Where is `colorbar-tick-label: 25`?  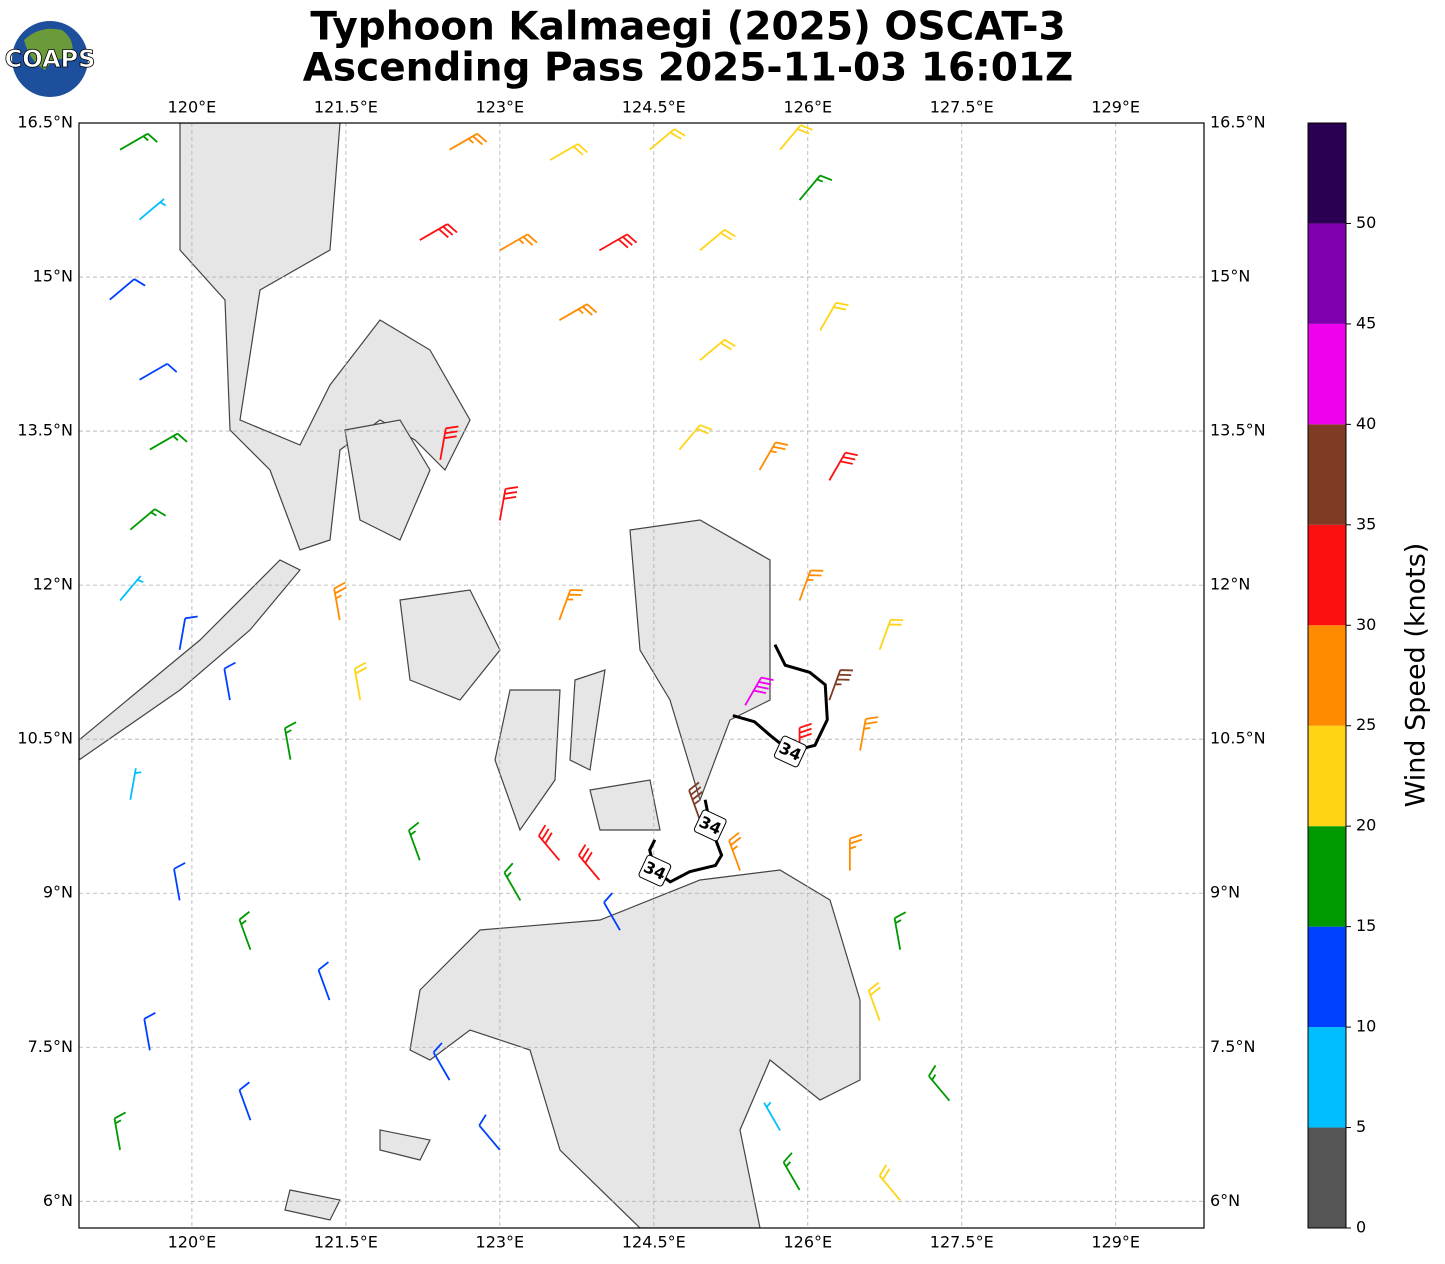 colorbar-tick-label: 25 is located at coordinates (1366, 724).